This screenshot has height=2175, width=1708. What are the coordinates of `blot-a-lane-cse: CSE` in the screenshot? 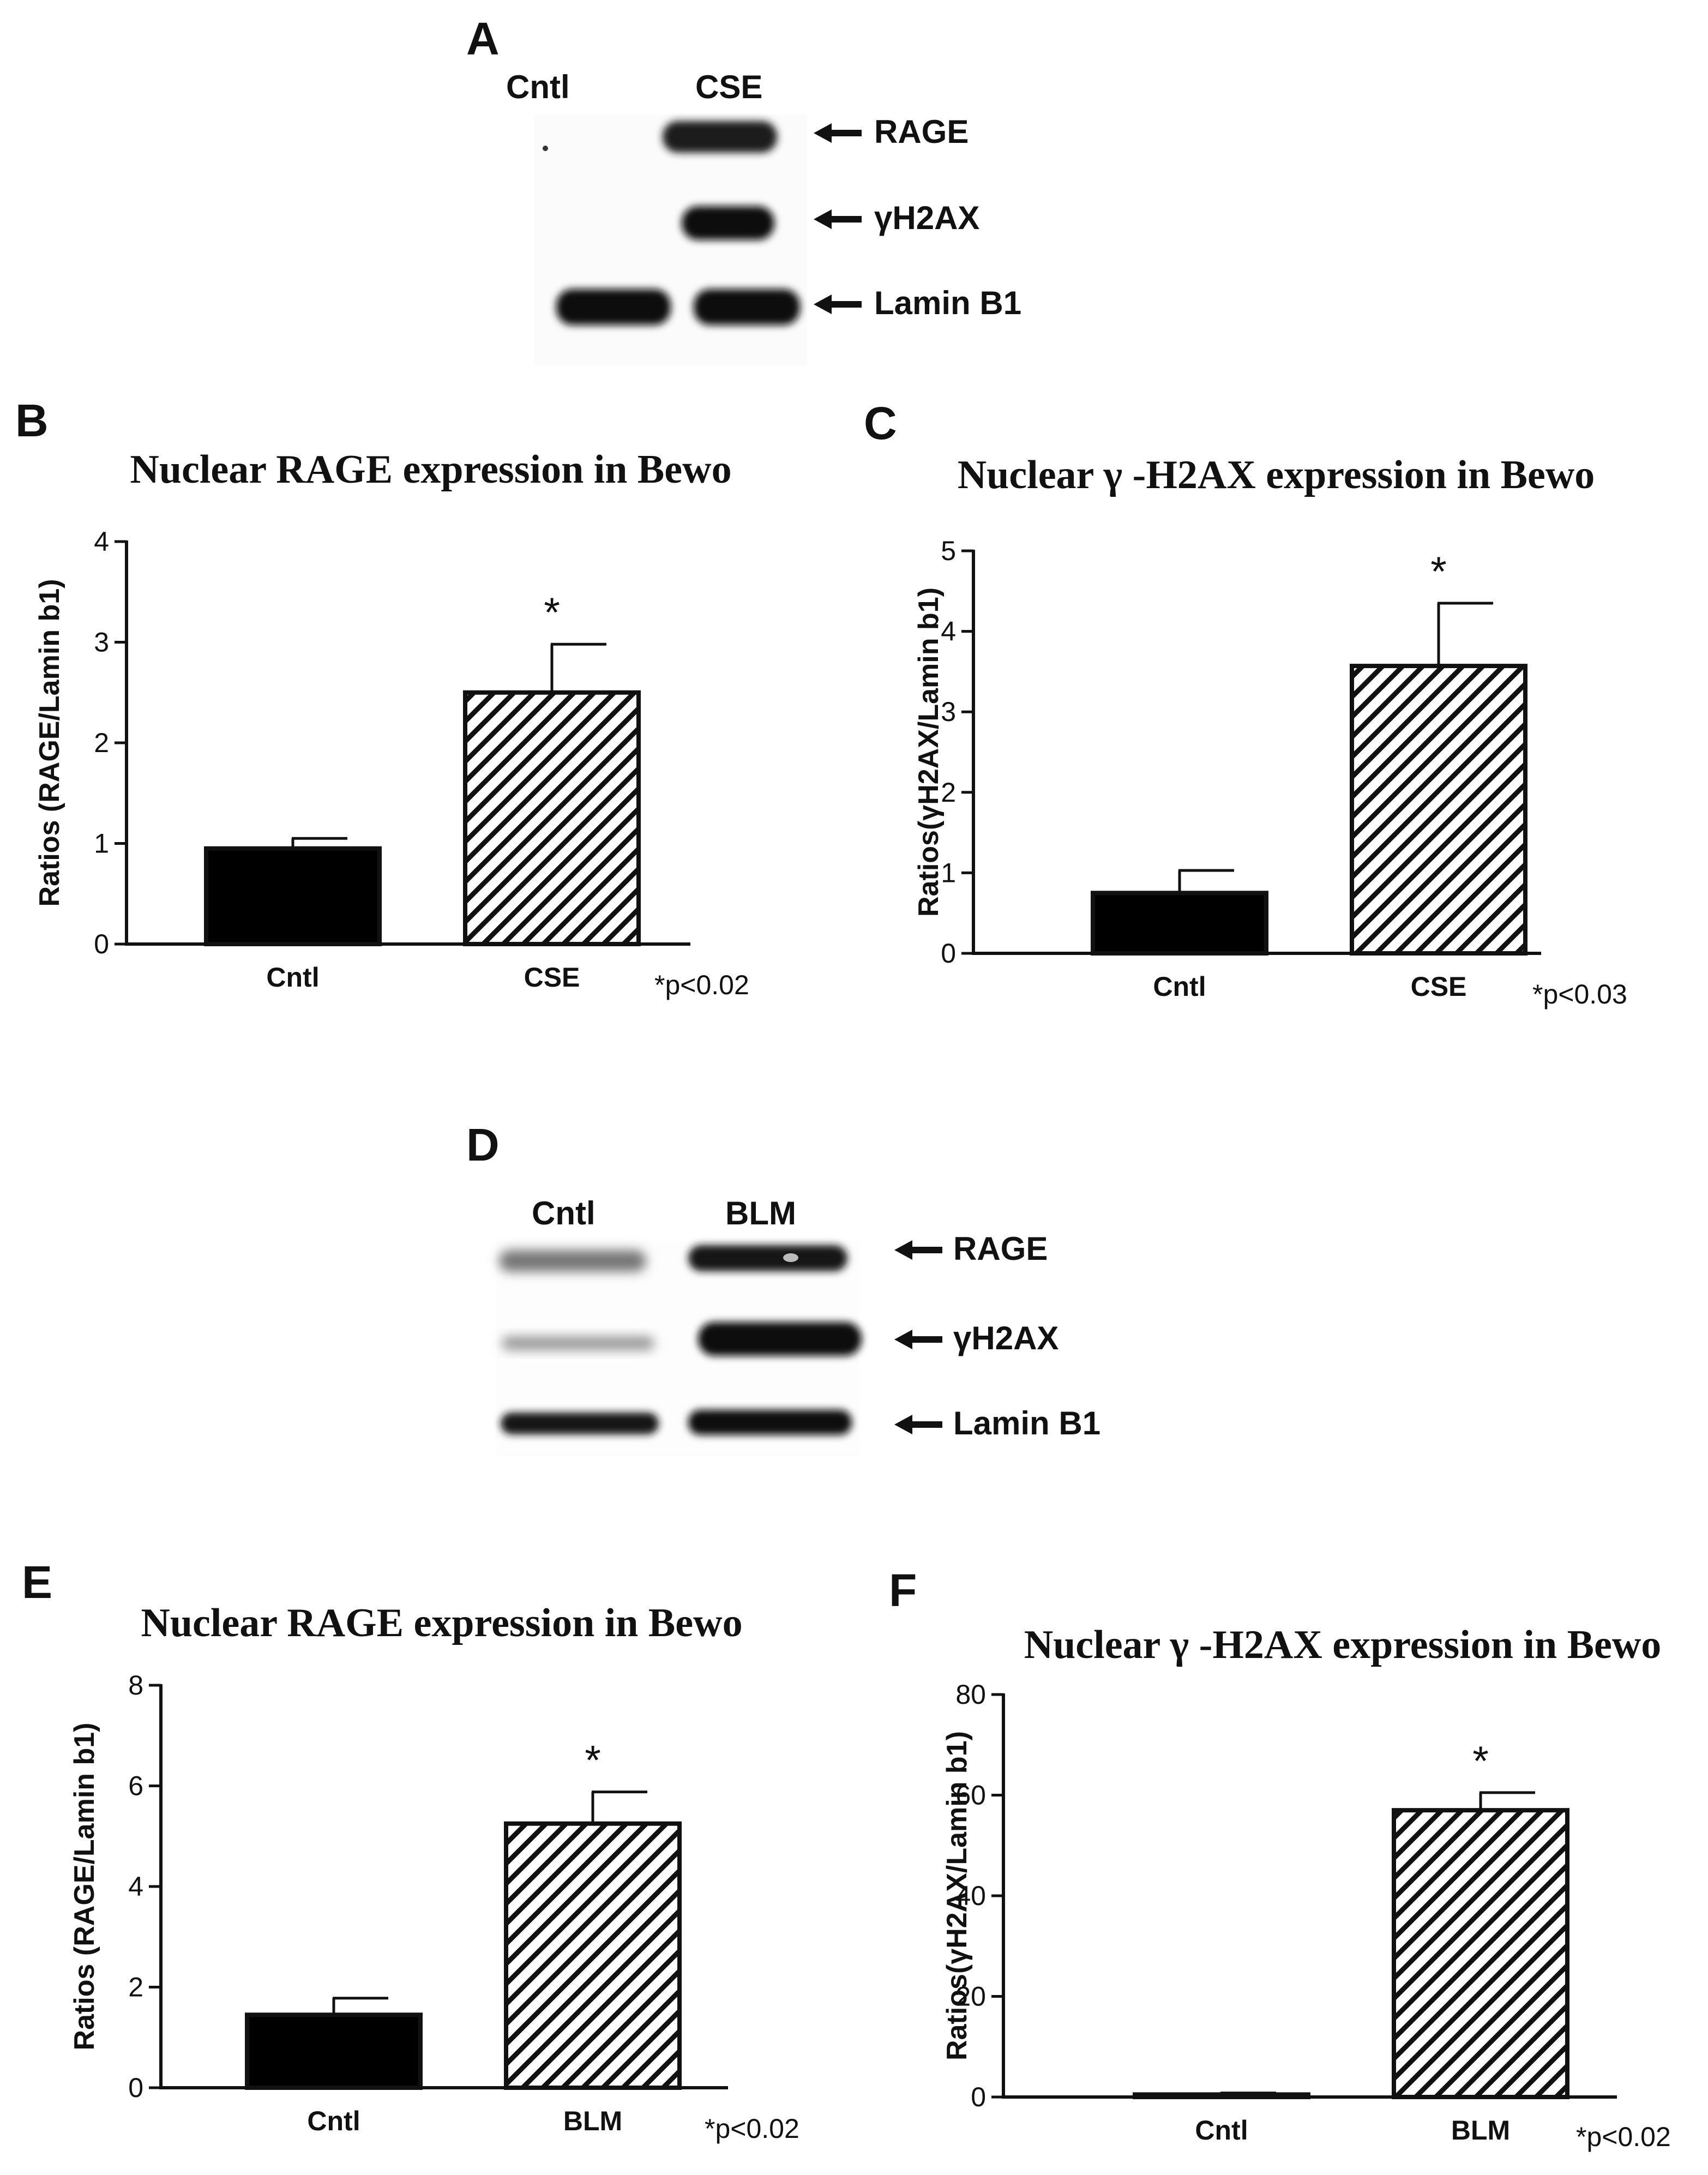 It's located at (728, 87).